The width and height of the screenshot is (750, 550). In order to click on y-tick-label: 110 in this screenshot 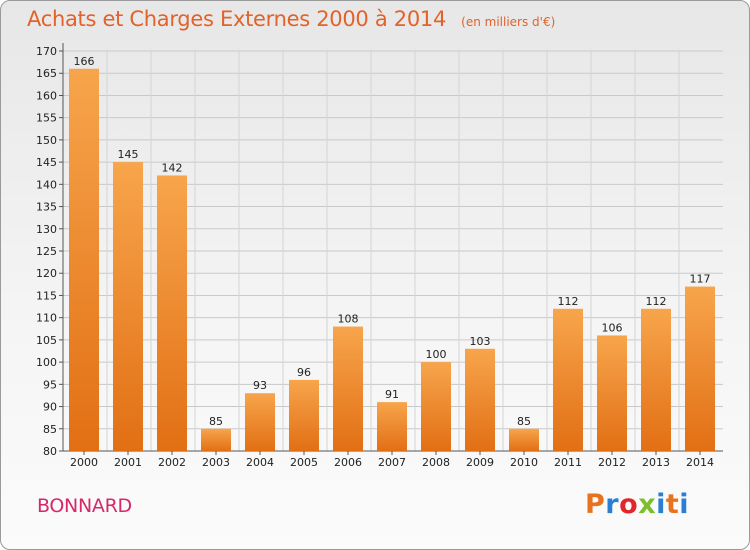, I will do `click(46, 318)`.